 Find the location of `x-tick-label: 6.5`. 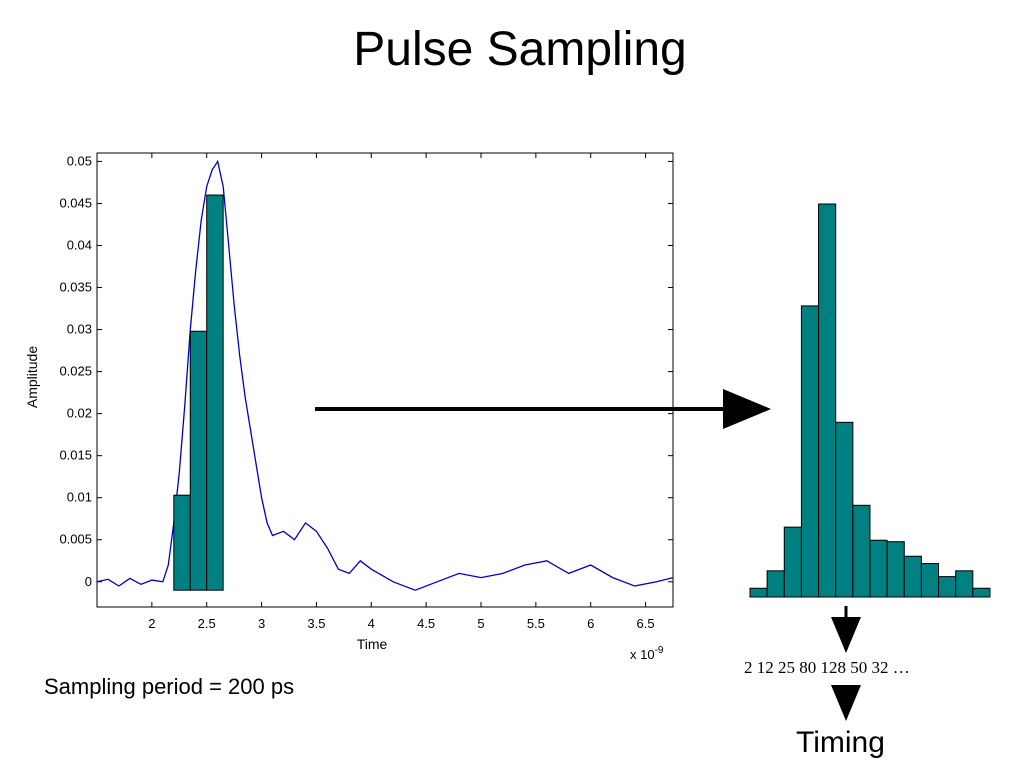

x-tick-label: 6.5 is located at coordinates (646, 623).